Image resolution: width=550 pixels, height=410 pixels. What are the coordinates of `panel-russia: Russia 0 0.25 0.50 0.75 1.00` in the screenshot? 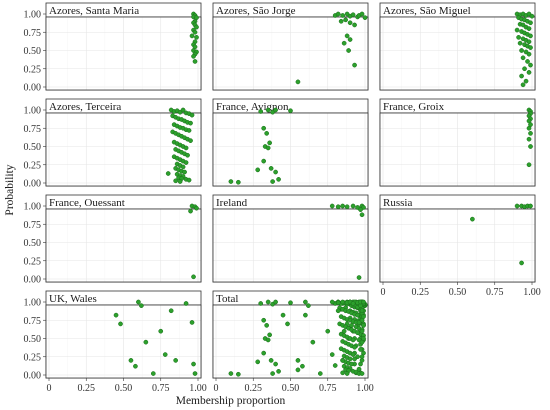 It's located at (460, 246).